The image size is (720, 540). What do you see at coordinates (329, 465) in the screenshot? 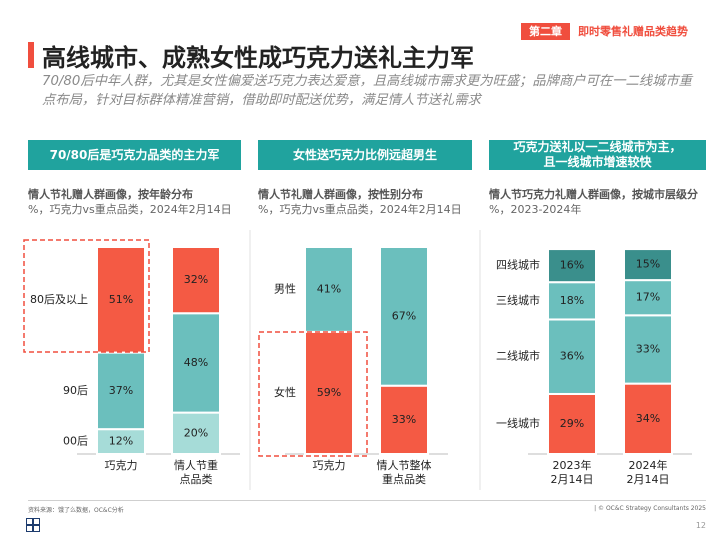
I see `category-label-gender-0-0: 巧克力` at bounding box center [329, 465].